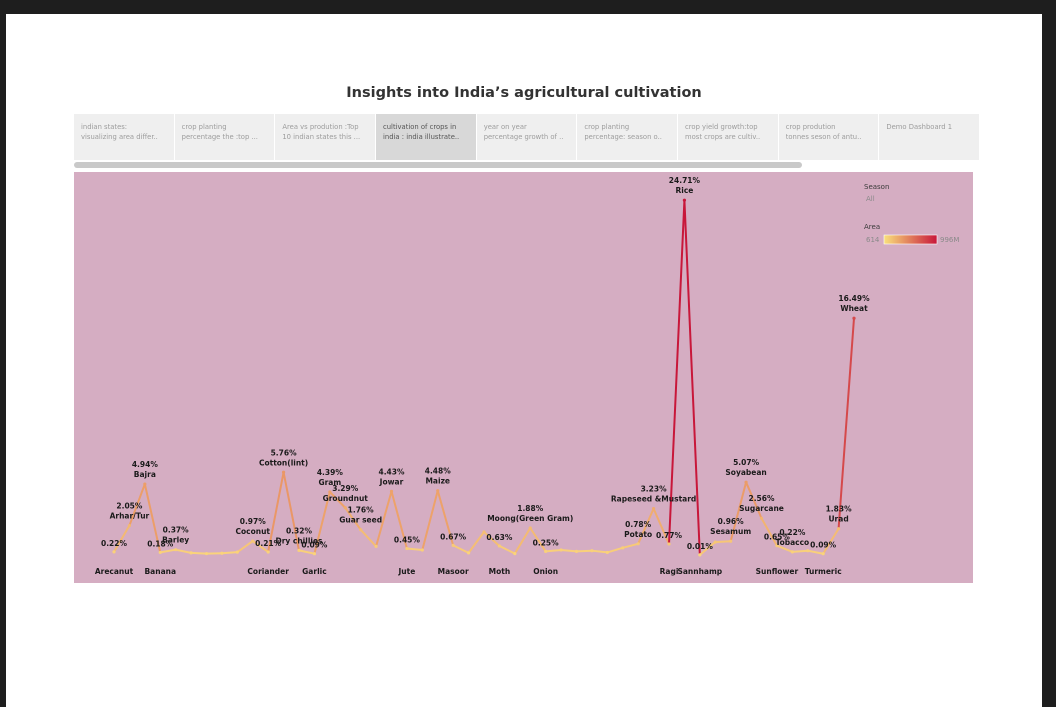 The image size is (1056, 707). I want to click on data-label-pct: 16.49%, so click(854, 298).